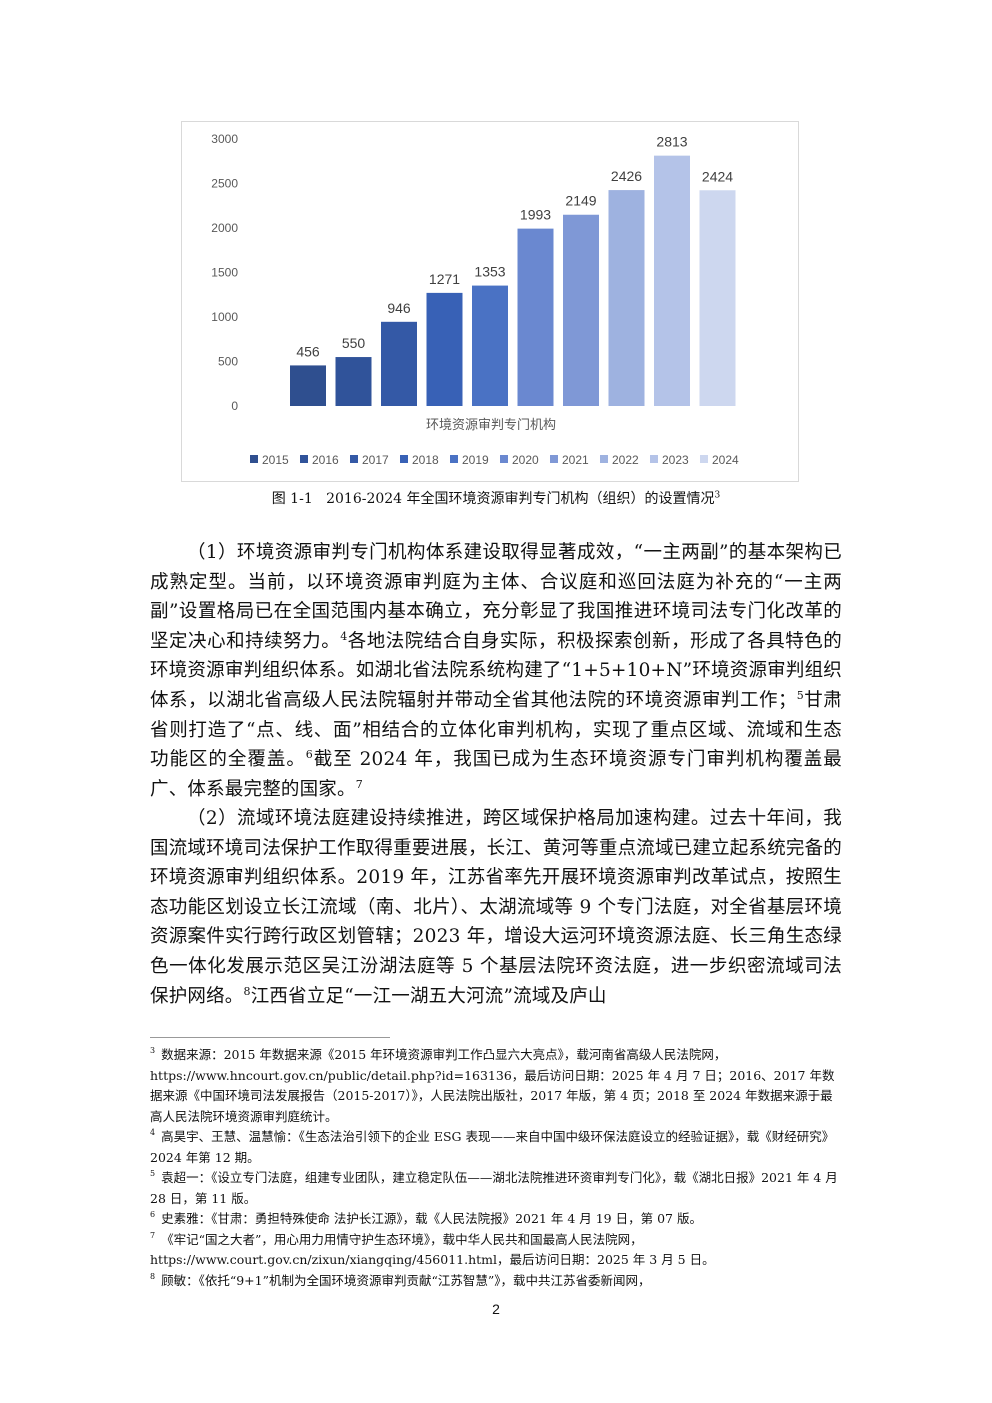 Image resolution: width=992 pixels, height=1403 pixels. I want to click on legend-swatch-2020, so click(504, 459).